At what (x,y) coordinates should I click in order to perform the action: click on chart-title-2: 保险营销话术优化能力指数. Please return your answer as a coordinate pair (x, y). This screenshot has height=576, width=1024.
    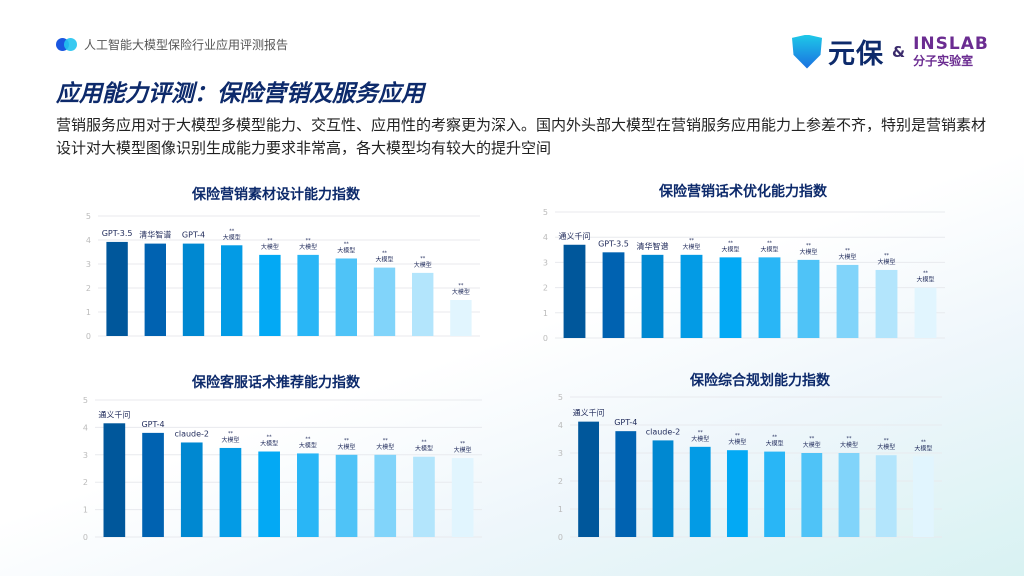
    Looking at the image, I should click on (743, 192).